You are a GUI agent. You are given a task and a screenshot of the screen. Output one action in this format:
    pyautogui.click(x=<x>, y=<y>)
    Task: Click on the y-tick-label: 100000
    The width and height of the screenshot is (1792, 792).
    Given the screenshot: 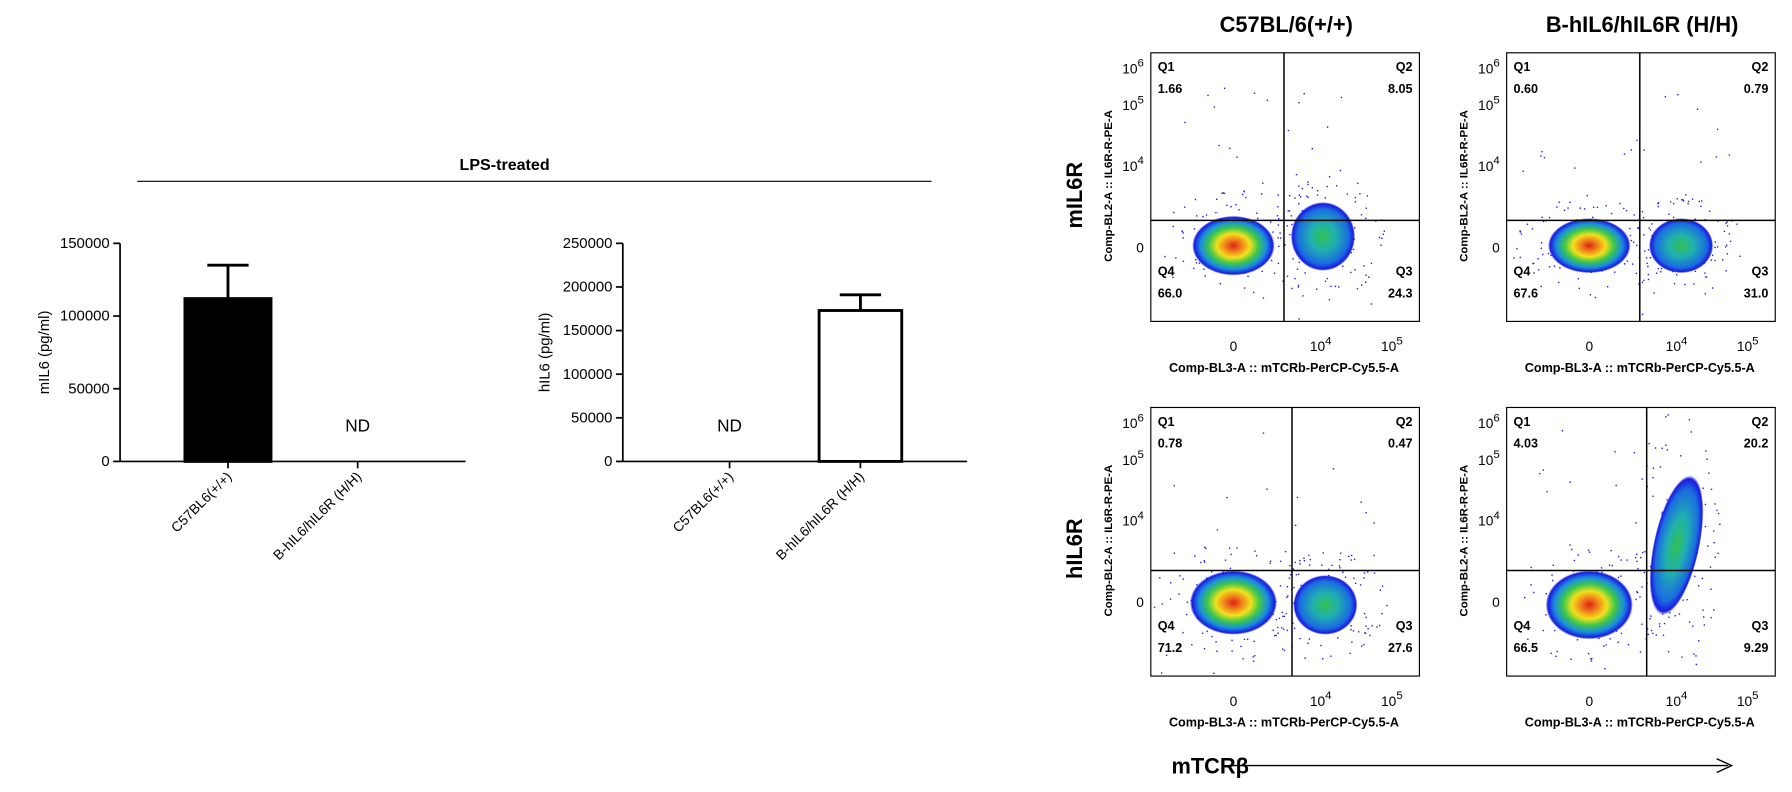 What is the action you would take?
    pyautogui.click(x=85, y=316)
    